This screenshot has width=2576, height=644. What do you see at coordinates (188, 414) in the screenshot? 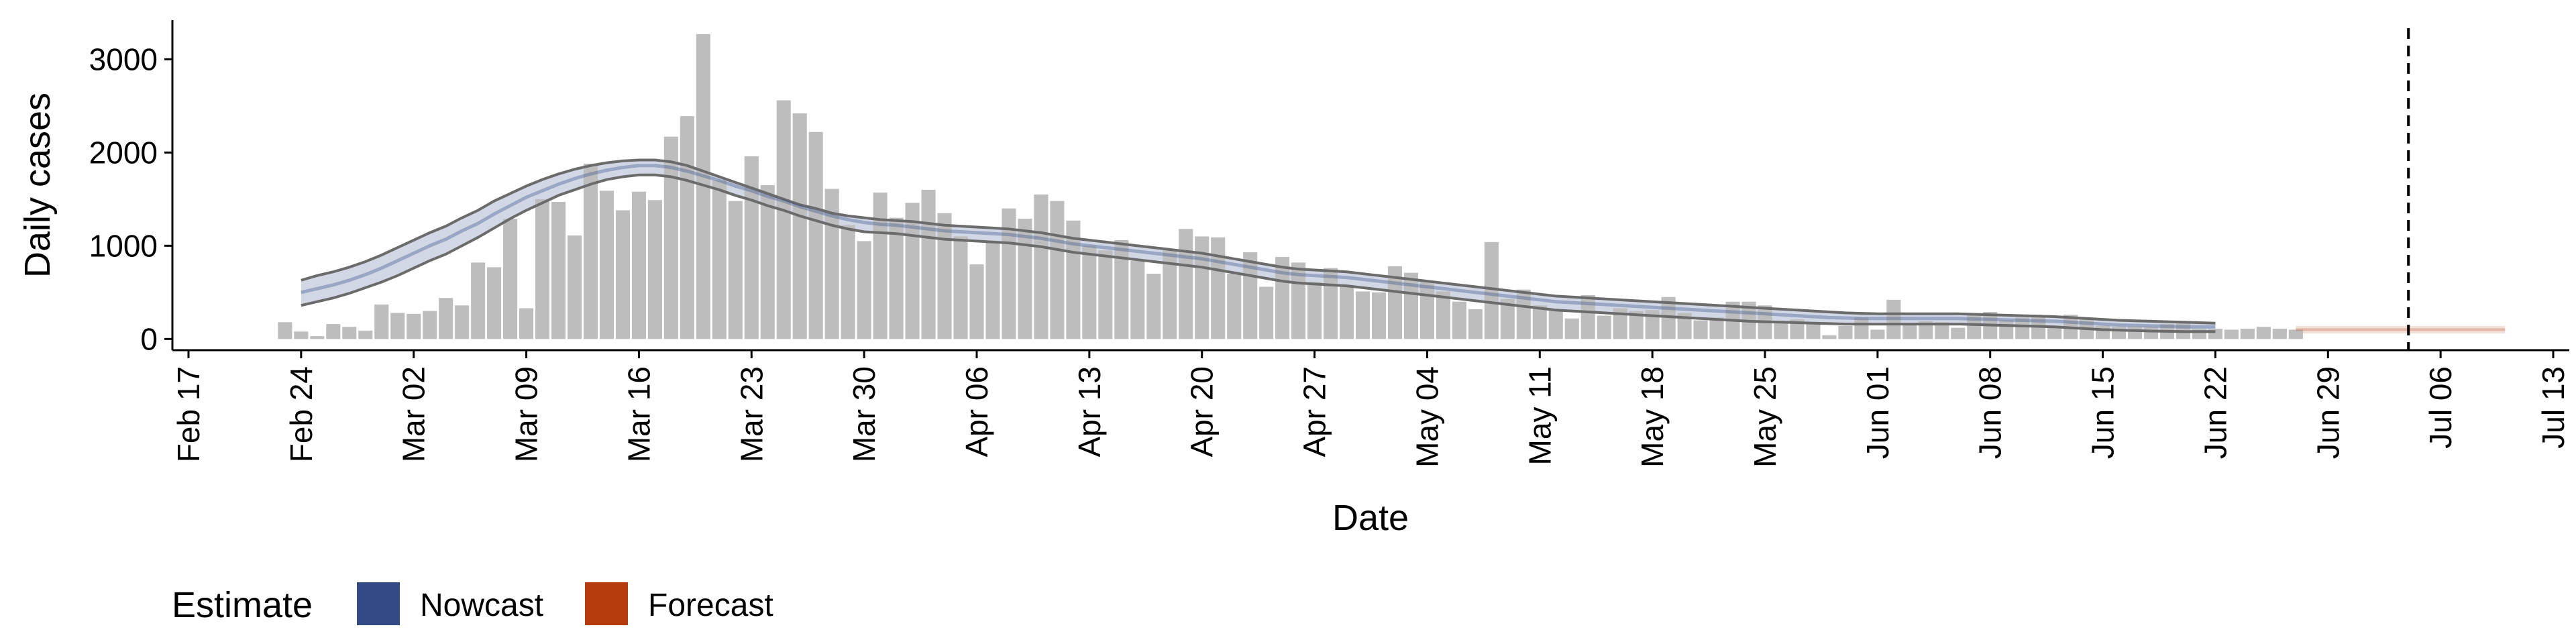
I see `x-tick-label: Feb 17` at bounding box center [188, 414].